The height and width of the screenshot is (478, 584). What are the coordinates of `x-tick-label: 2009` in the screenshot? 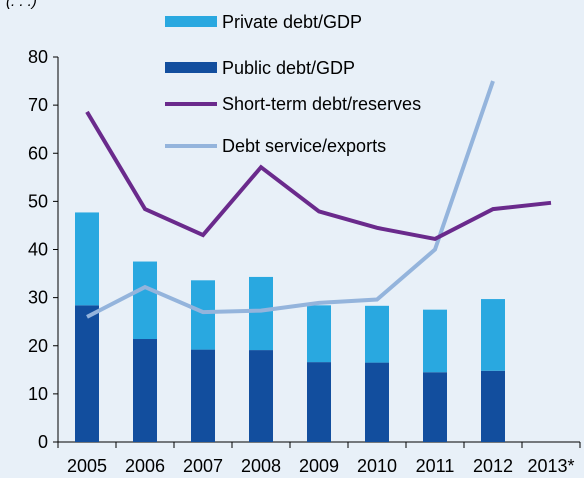 It's located at (319, 466).